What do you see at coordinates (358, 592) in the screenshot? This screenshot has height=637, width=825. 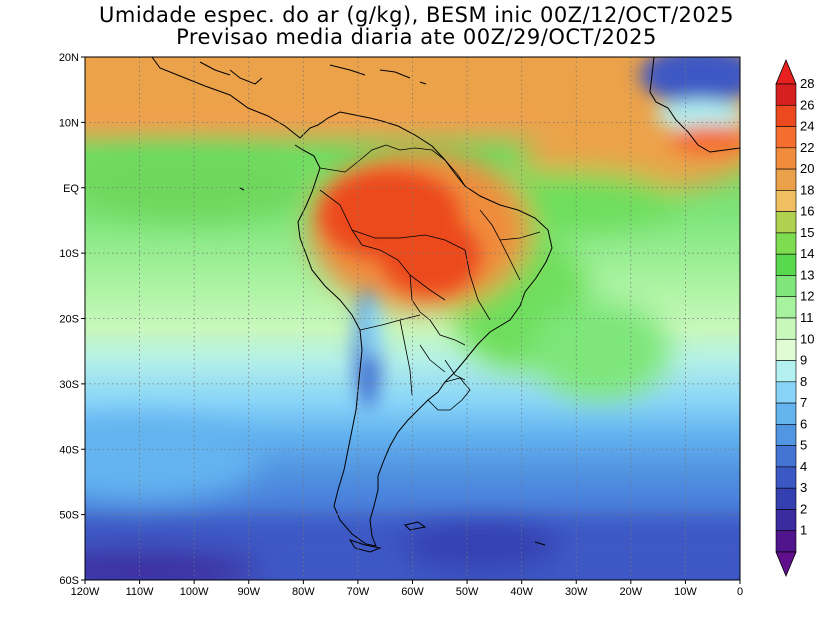 I see `lon-label: 70W` at bounding box center [358, 592].